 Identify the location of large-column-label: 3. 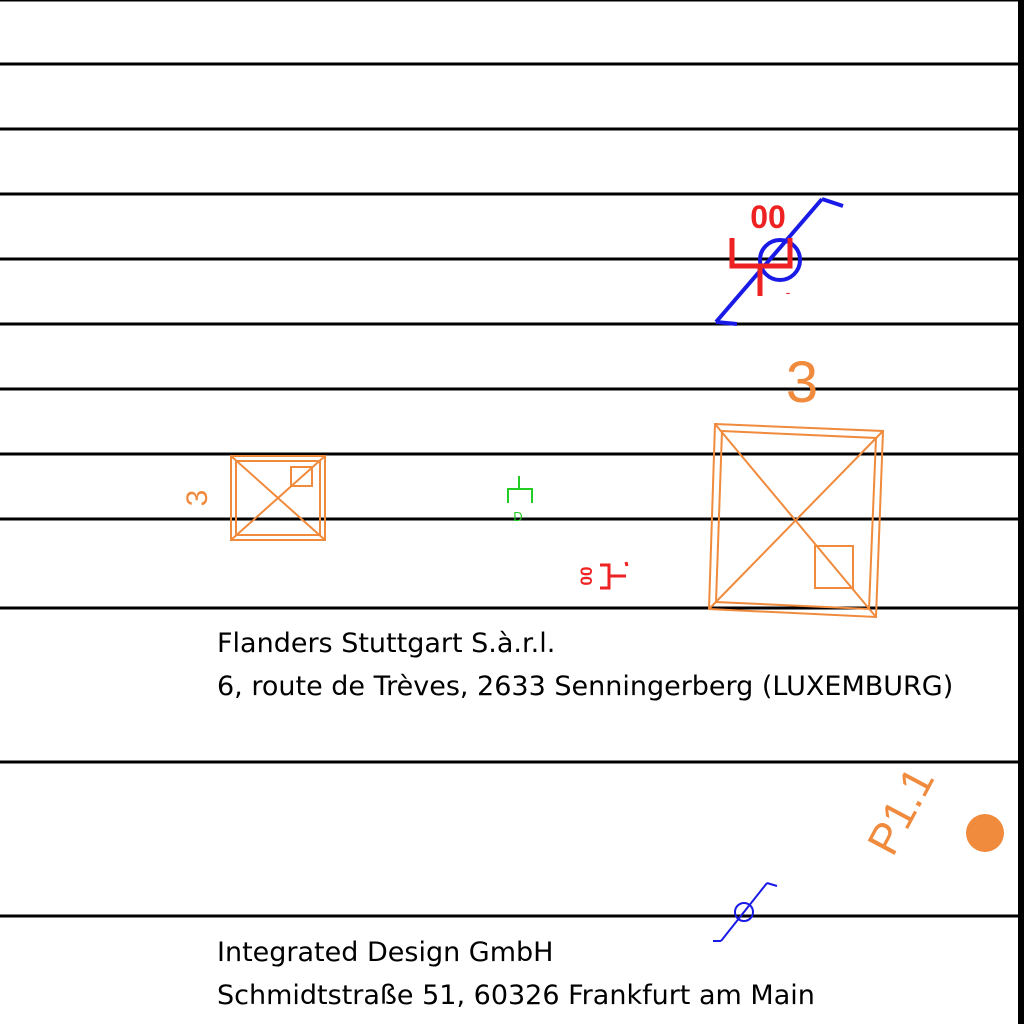
(802, 382).